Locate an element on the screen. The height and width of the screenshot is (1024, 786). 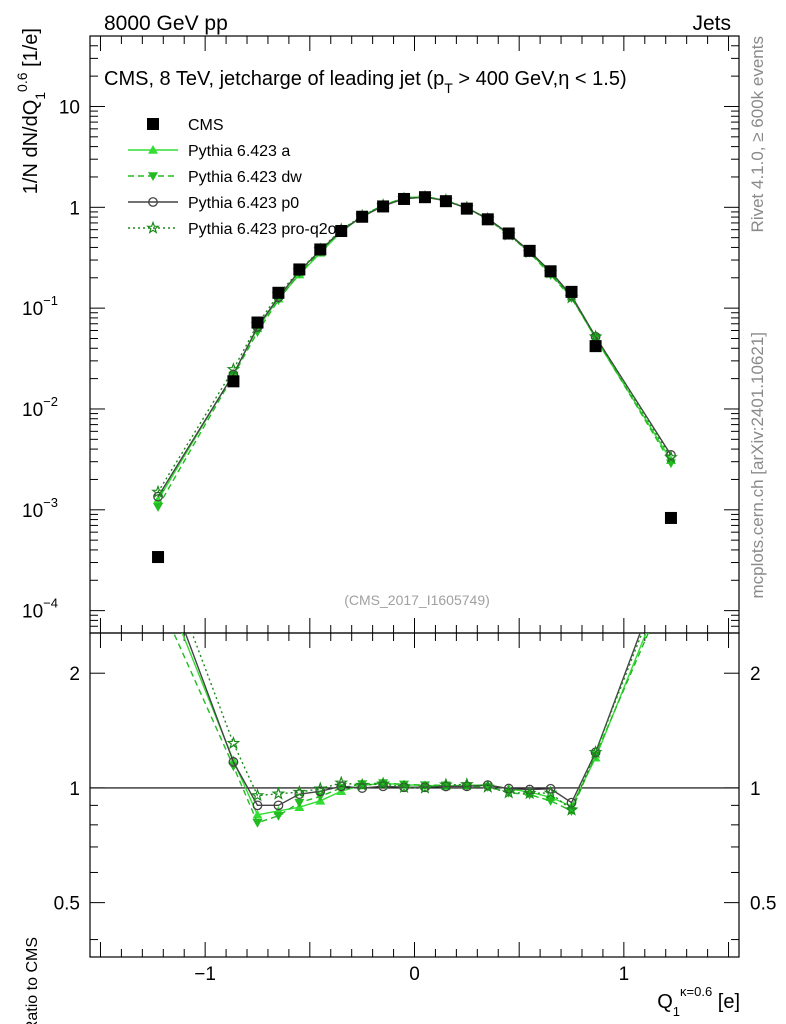
ratio-y-tick-label-left: 2 is located at coordinates (74, 674).